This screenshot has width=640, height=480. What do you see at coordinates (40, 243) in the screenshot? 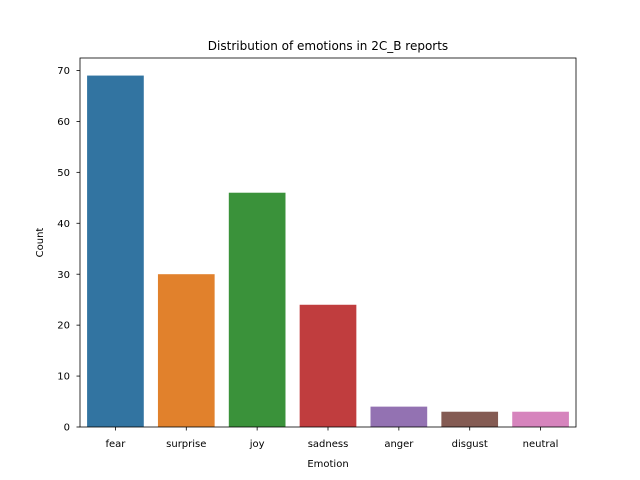
I see `y-axis-label: Count` at bounding box center [40, 243].